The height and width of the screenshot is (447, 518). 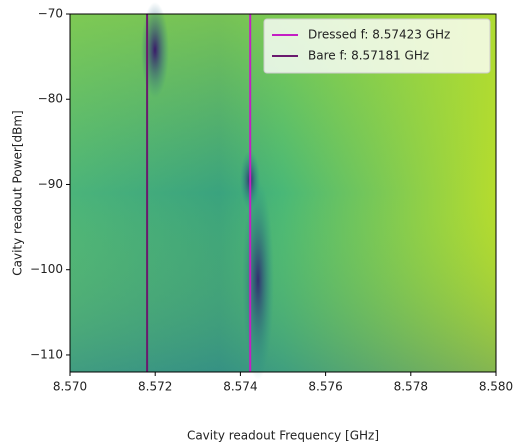 What do you see at coordinates (368, 56) in the screenshot?
I see `legend-label: Bare f: 8.57181 GHz` at bounding box center [368, 56].